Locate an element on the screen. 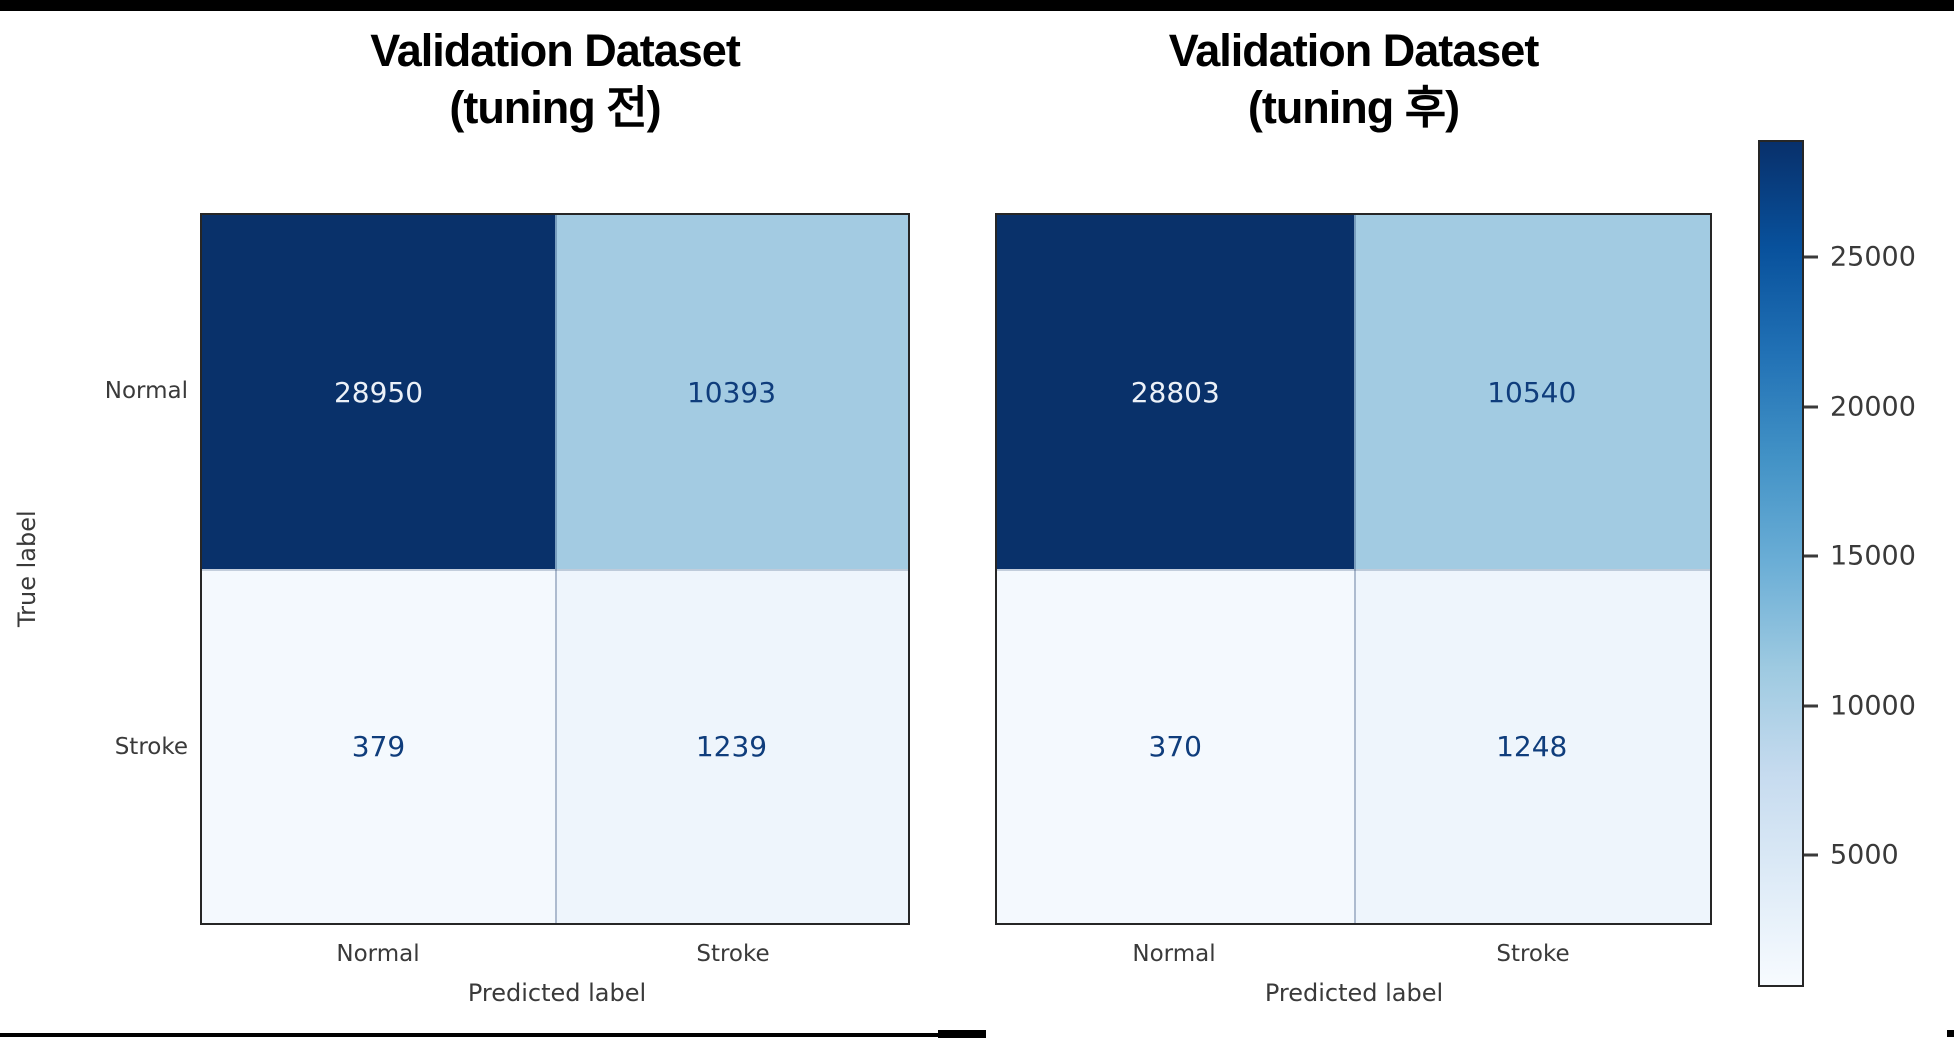  colorbar-gradient is located at coordinates (1781, 563).